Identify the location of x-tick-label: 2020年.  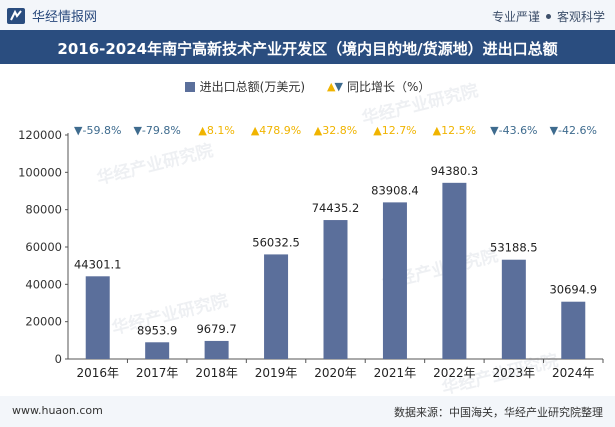
(335, 373).